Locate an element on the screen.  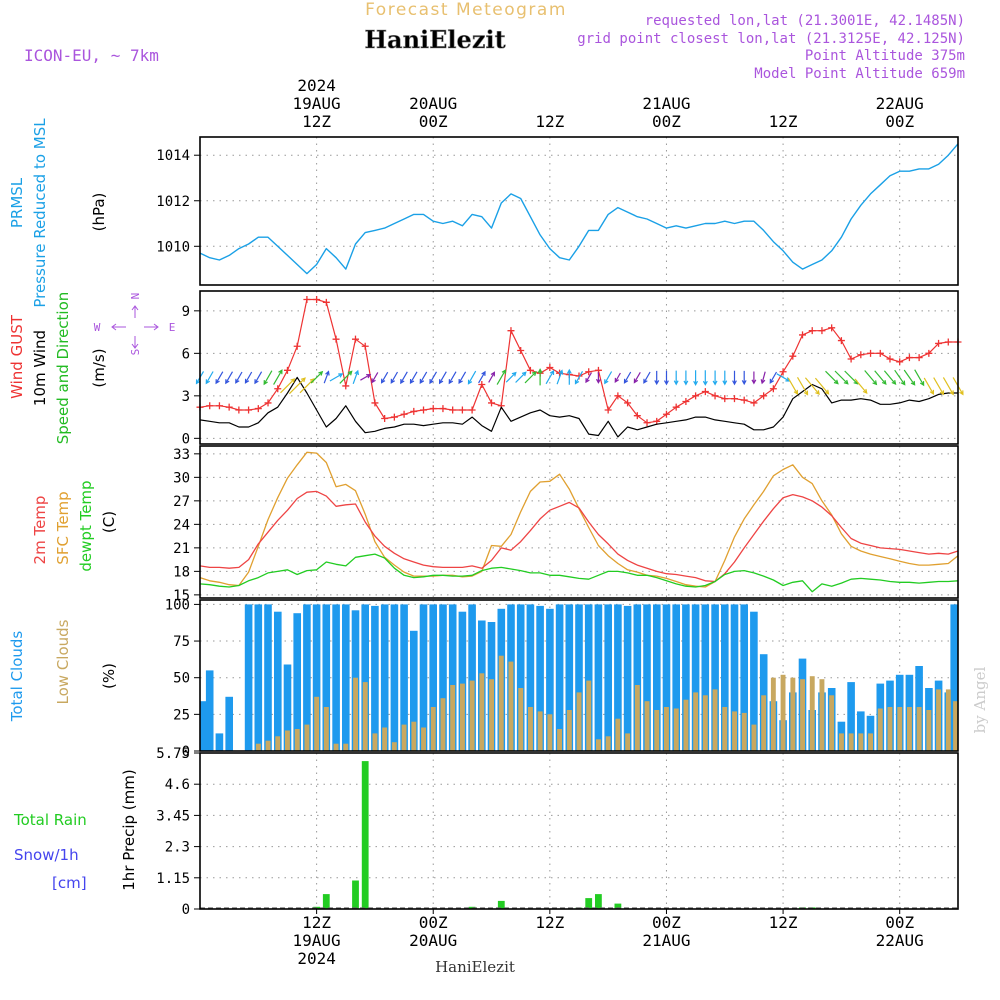
pressure-line is located at coordinates (579, 209).